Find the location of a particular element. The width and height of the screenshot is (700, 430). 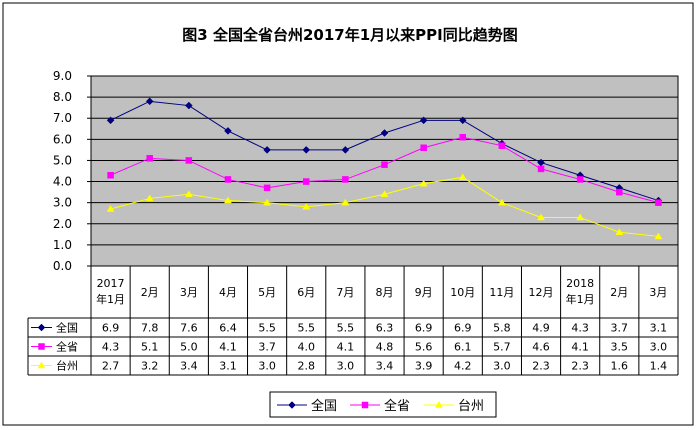

y-tick-label: 0.0 is located at coordinates (62, 266).